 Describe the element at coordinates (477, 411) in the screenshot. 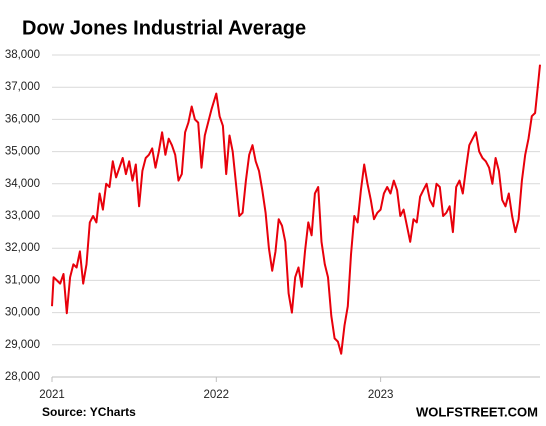

I see `watermark: WOLFSTREET.COM` at that location.